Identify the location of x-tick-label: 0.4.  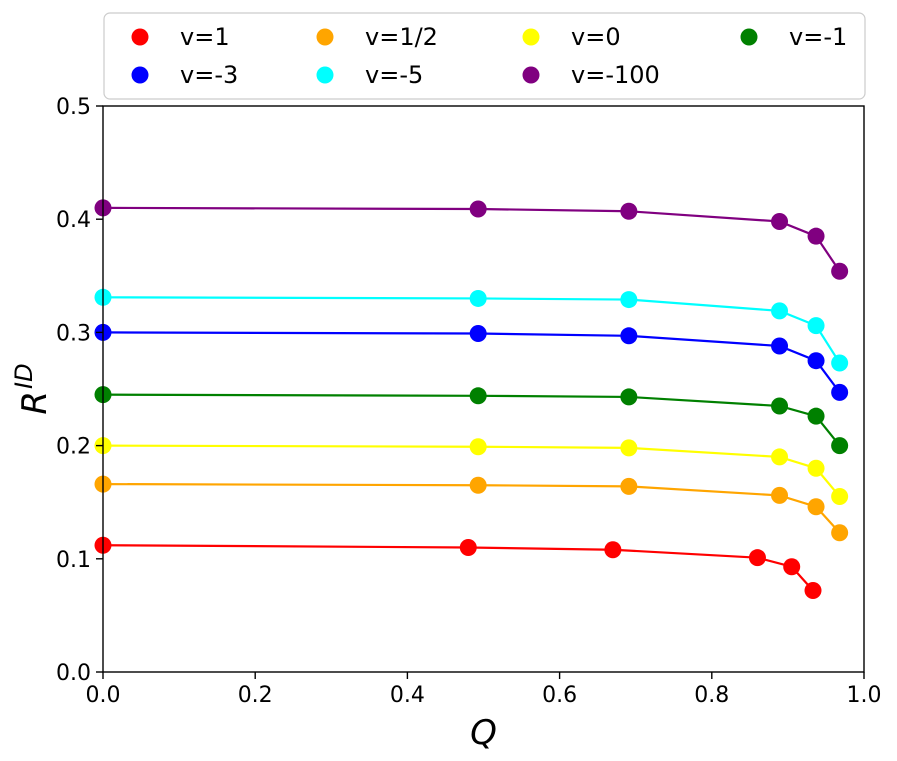
(407, 695).